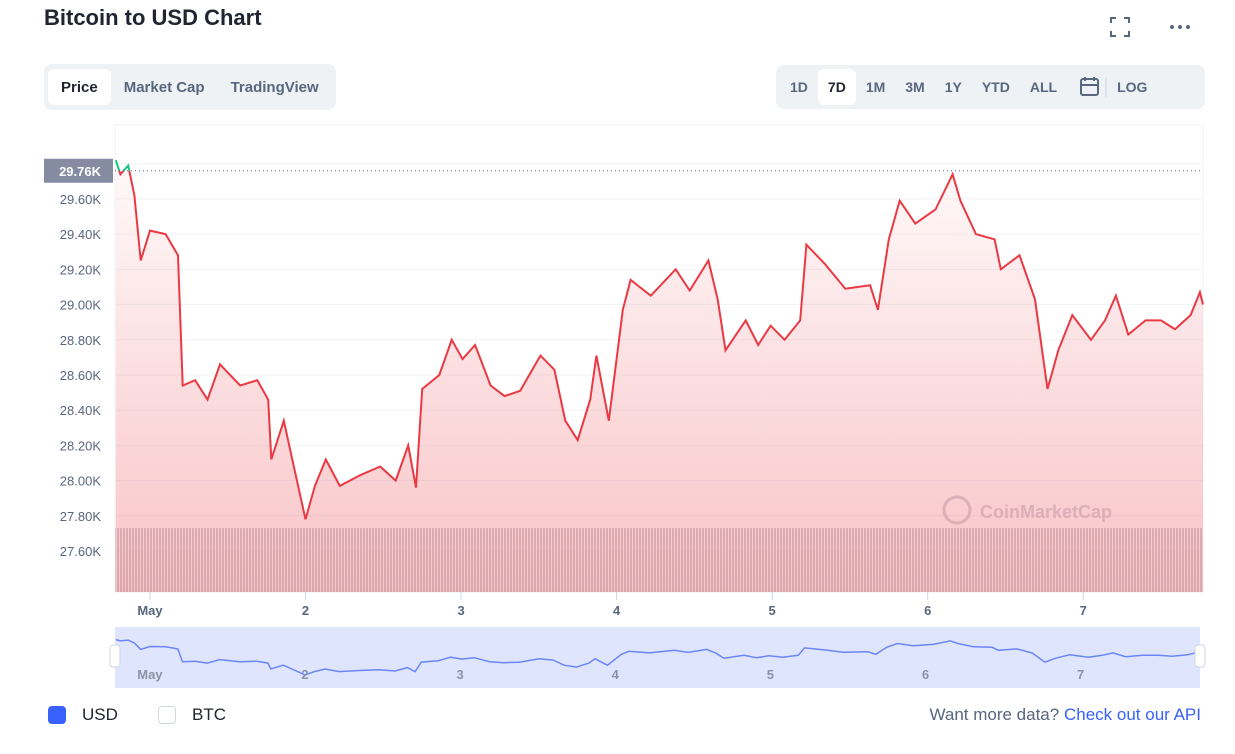 This screenshot has height=754, width=1235. Describe the element at coordinates (1180, 27) in the screenshot. I see `more-icon` at that location.